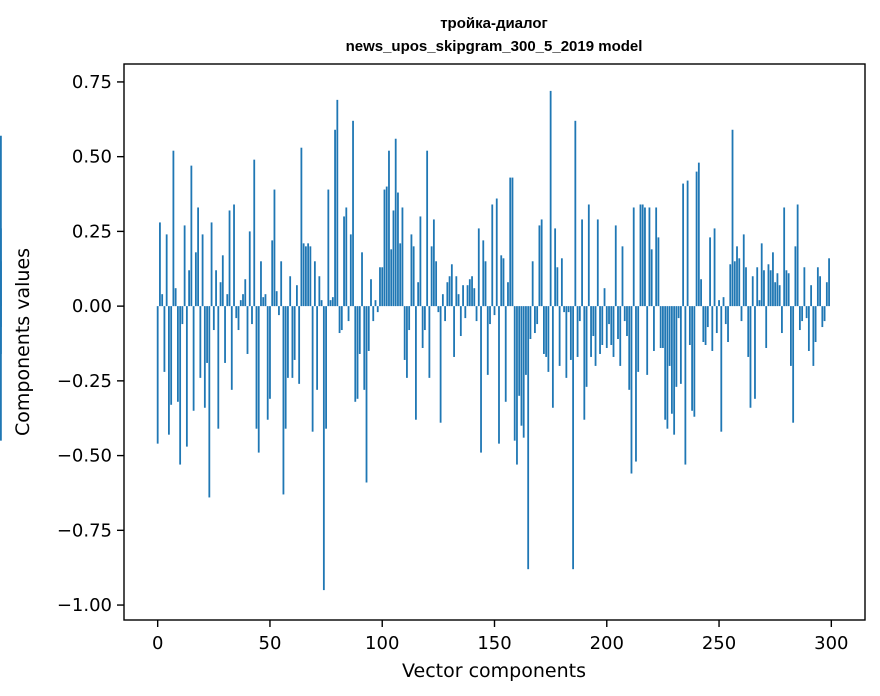 This screenshot has height=696, width=880. What do you see at coordinates (494, 671) in the screenshot?
I see `x-axis-label: Vector components` at bounding box center [494, 671].